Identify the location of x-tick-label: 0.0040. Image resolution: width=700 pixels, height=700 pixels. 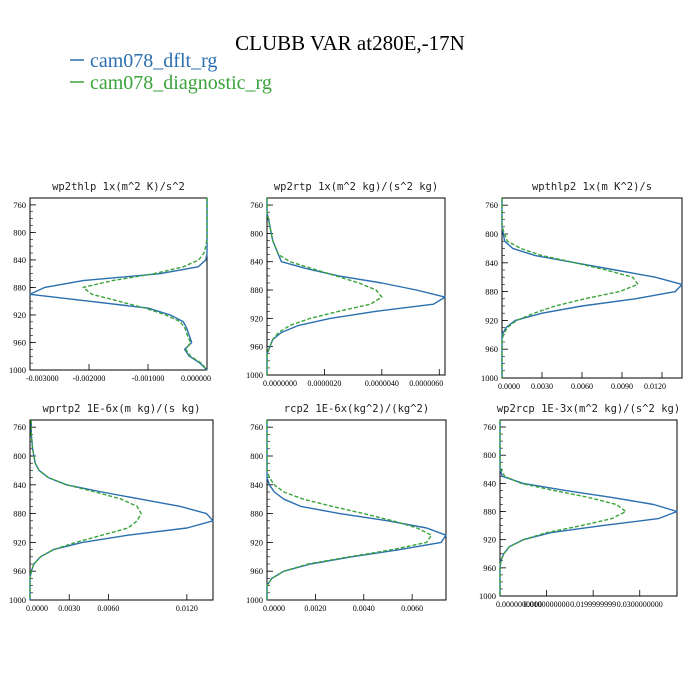
(364, 608).